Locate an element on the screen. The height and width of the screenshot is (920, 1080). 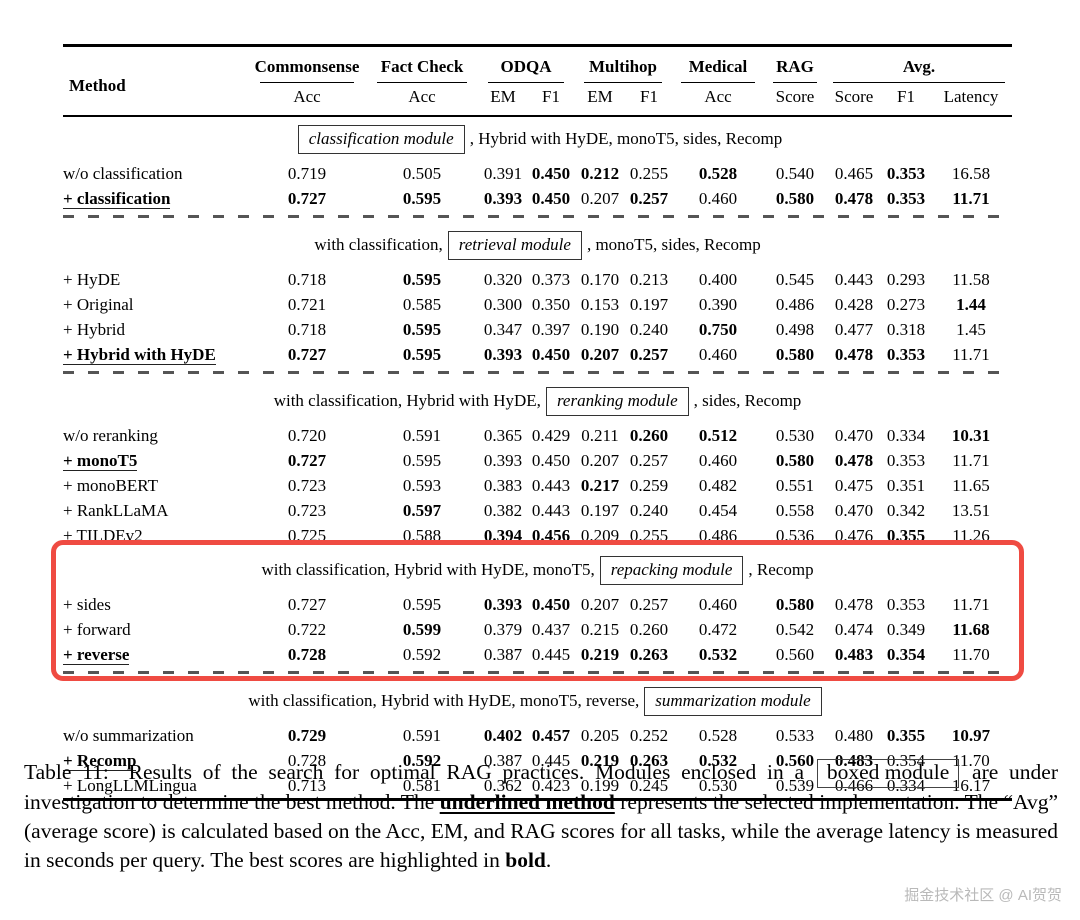
value-cell: 0.465 is located at coordinates (854, 173).